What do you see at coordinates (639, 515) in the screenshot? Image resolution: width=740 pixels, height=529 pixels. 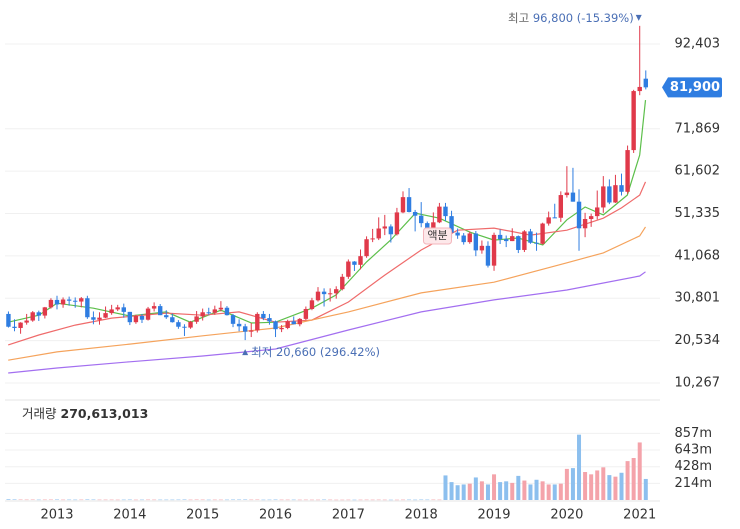 I see `x-tick-label: 2021` at bounding box center [639, 515].